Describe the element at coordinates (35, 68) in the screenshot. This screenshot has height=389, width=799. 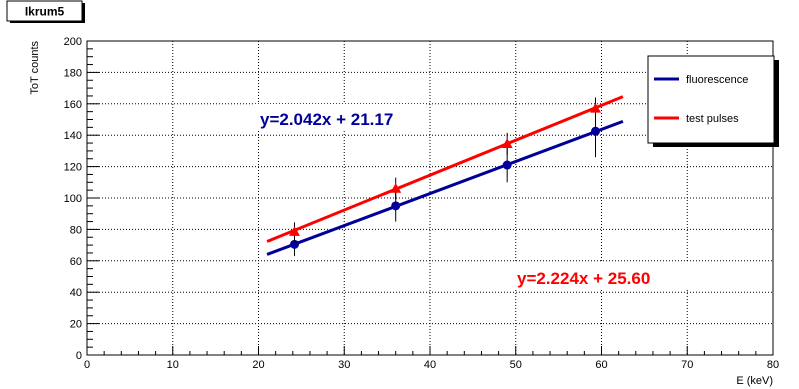
I see `y-axis-label: ToT counts` at that location.